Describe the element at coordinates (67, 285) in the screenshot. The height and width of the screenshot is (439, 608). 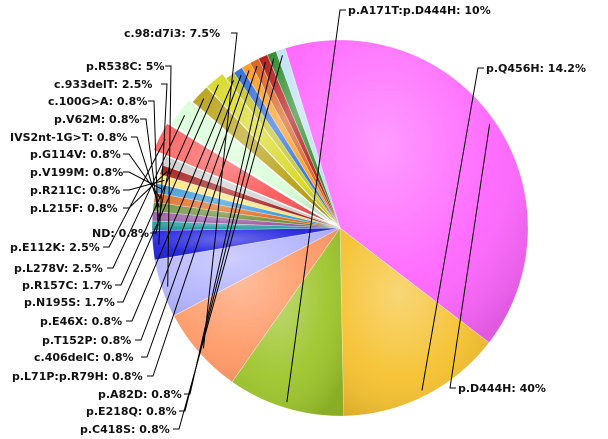
I see `slice-label: p.R157C: 1.7%` at that location.